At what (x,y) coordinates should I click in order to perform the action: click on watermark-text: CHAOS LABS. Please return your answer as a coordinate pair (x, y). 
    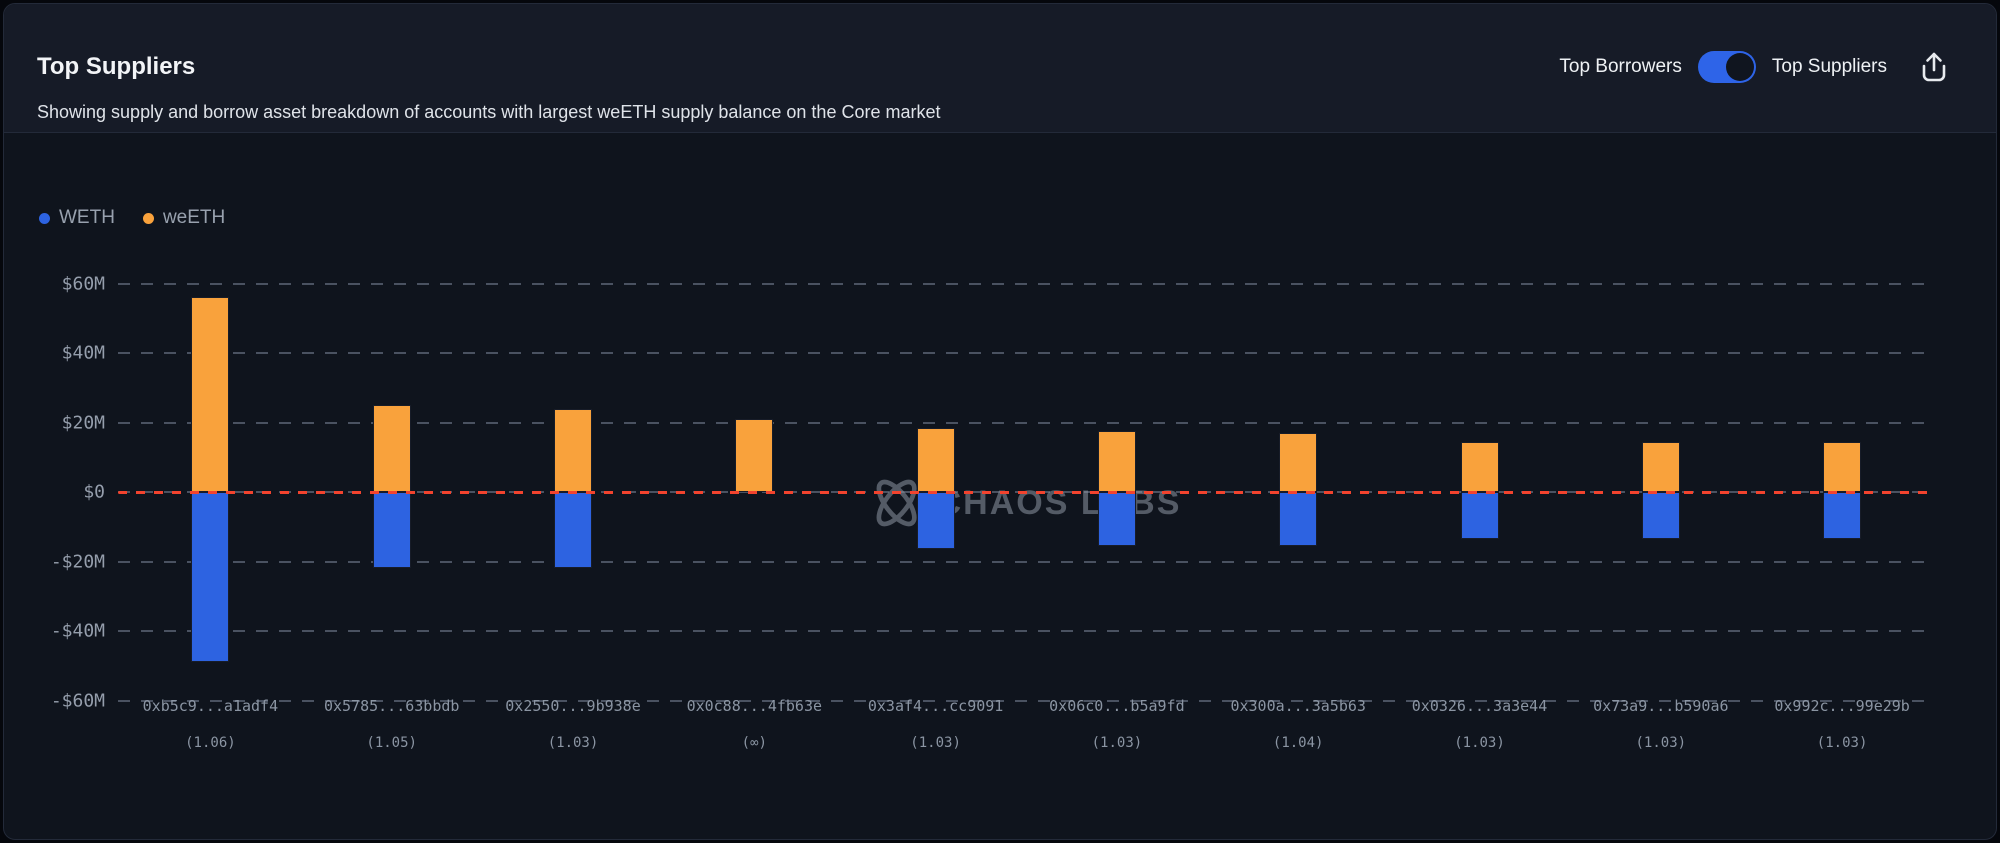
    Looking at the image, I should click on (1059, 502).